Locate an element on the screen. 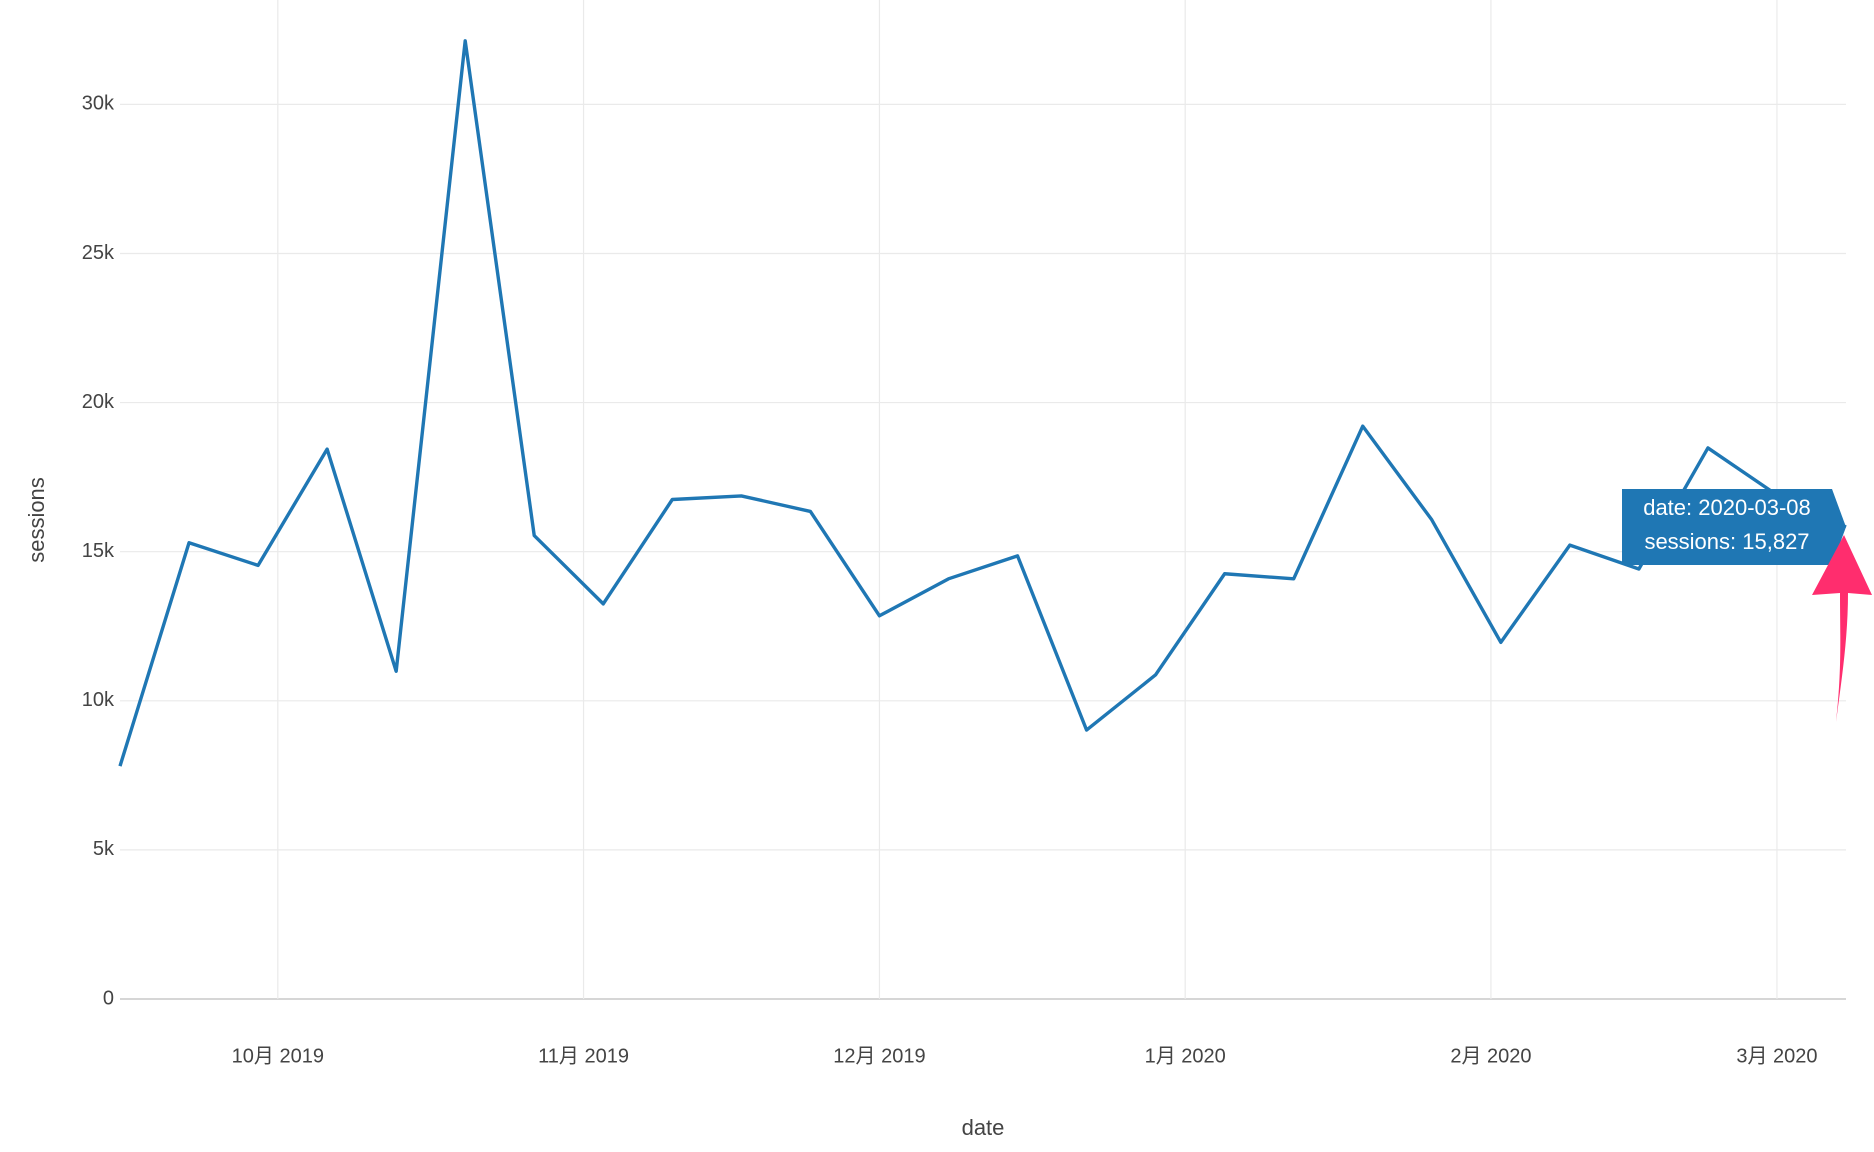 Image resolution: width=1874 pixels, height=1152 pixels. x-tick-label: 3月 2020 is located at coordinates (1776, 1056).